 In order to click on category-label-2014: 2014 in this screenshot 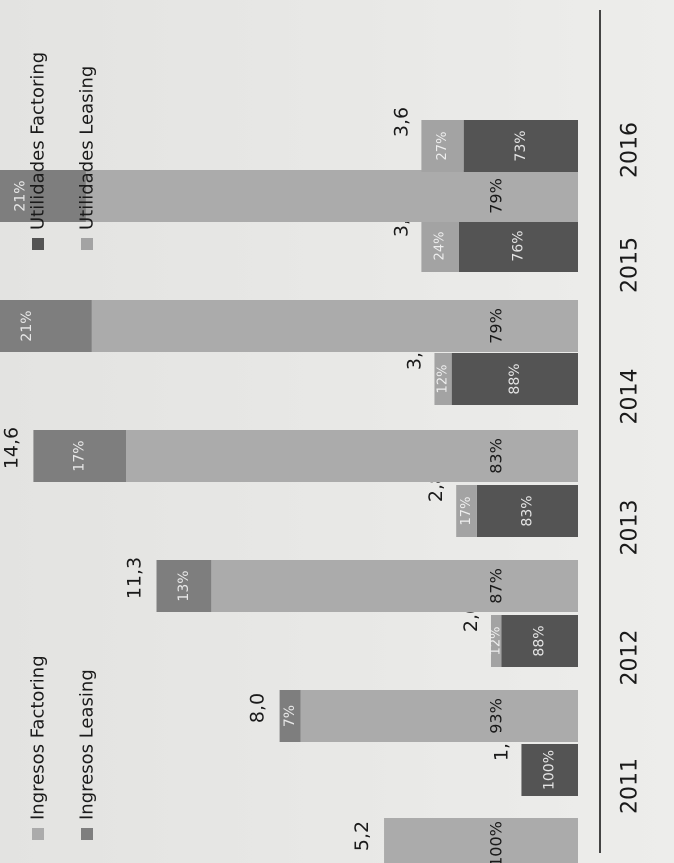, I will do `click(630, 397)`.